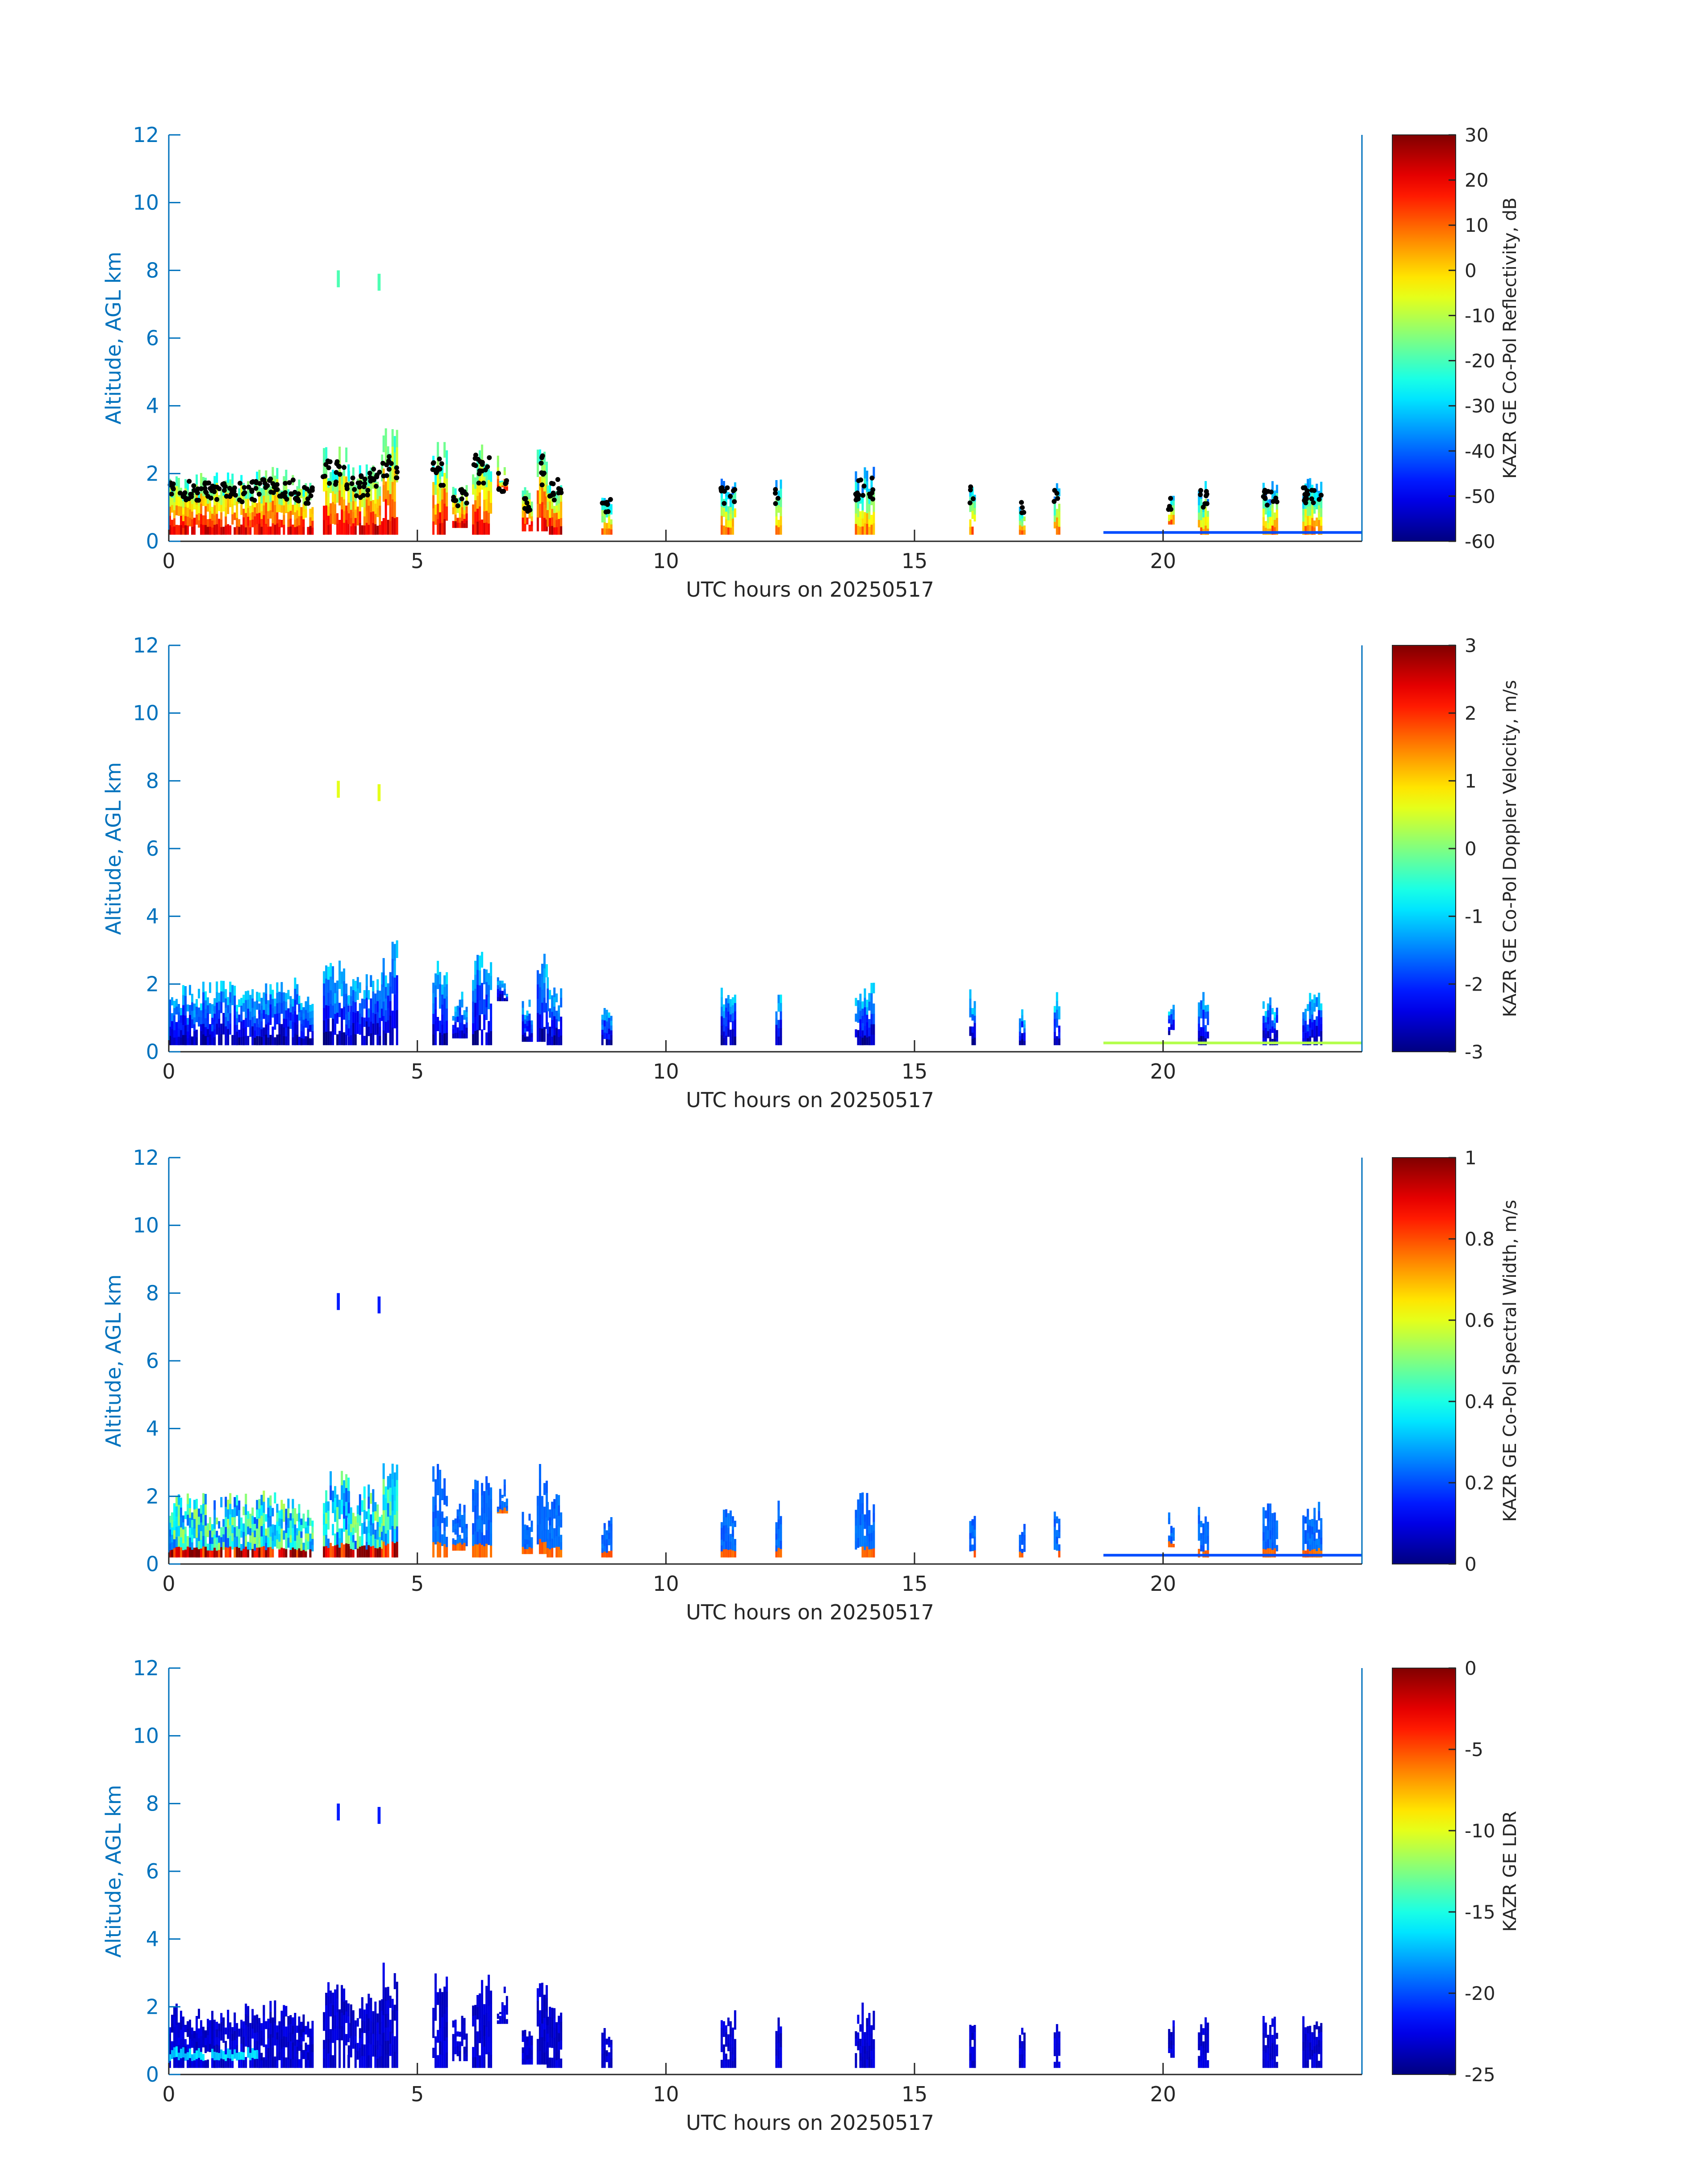 This screenshot has width=1708, height=2179. I want to click on cloud-base-points, so click(745, 484).